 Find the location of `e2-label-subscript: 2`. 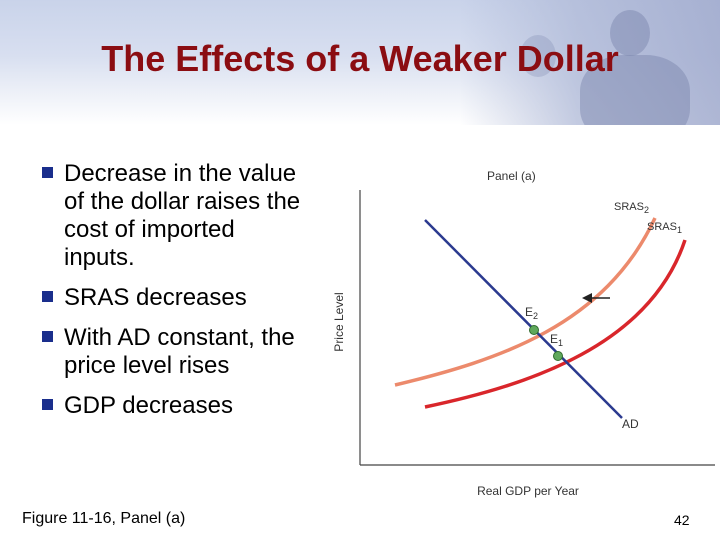

e2-label-subscript: 2 is located at coordinates (535, 316).